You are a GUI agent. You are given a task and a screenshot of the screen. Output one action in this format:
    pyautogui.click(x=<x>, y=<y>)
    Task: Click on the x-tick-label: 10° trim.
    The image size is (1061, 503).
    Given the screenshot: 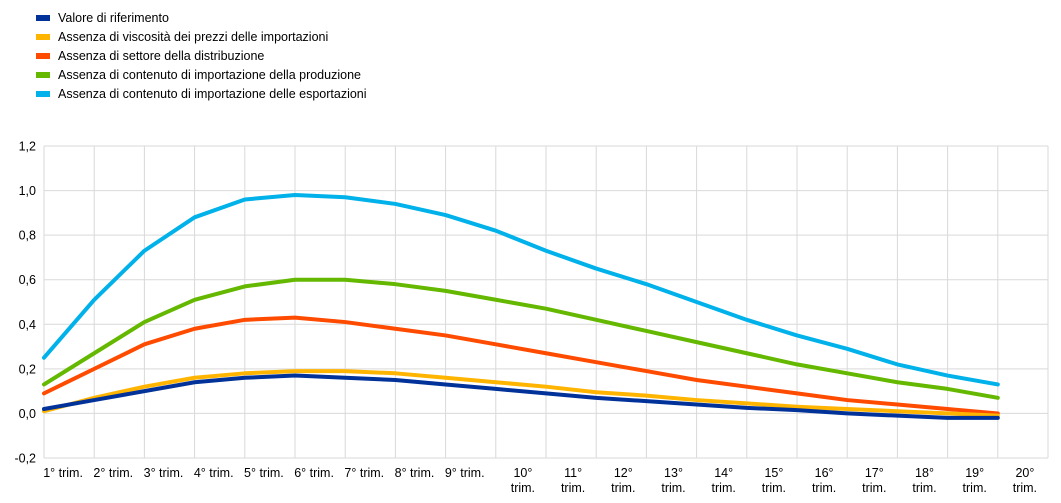 What is the action you would take?
    pyautogui.click(x=523, y=480)
    